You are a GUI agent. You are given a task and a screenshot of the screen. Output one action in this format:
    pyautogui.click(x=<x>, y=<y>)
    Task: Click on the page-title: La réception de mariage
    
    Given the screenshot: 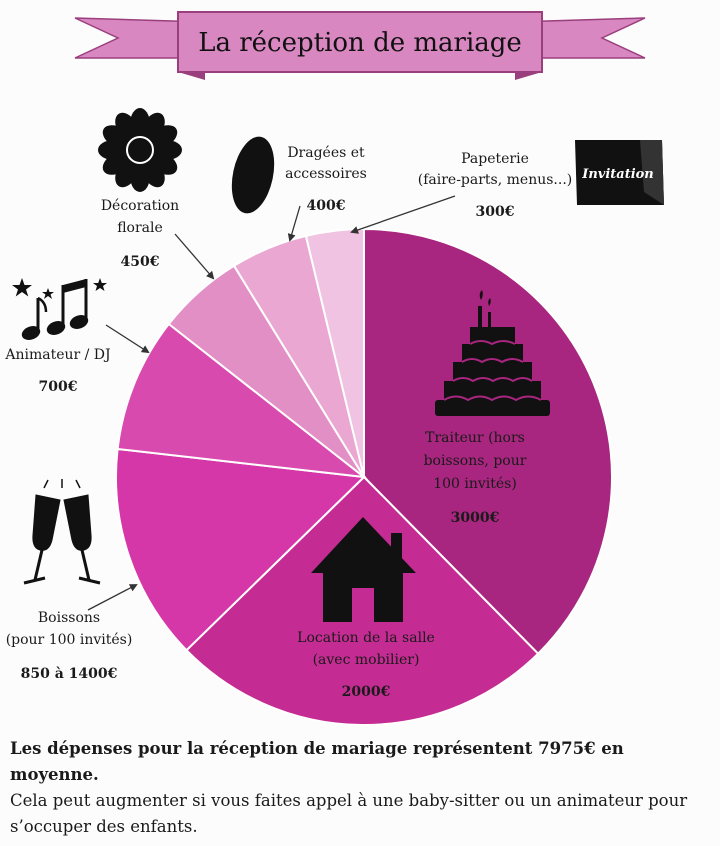 What is the action you would take?
    pyautogui.click(x=360, y=43)
    